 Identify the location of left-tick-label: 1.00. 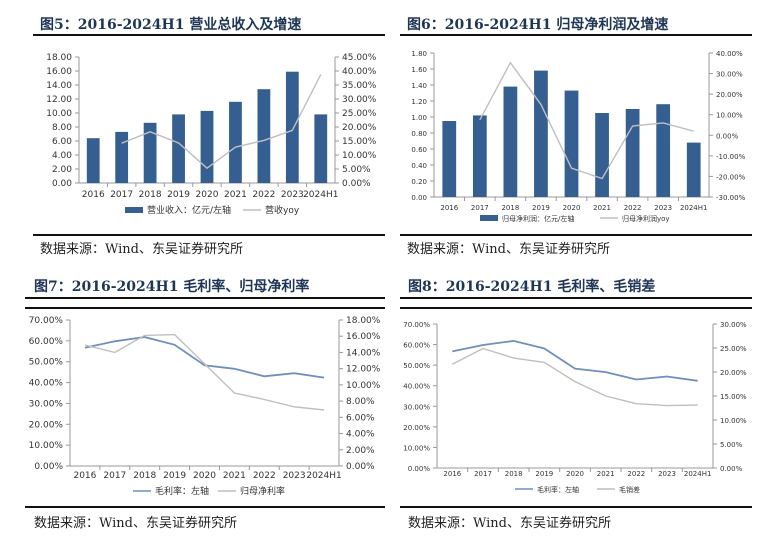
(419, 118).